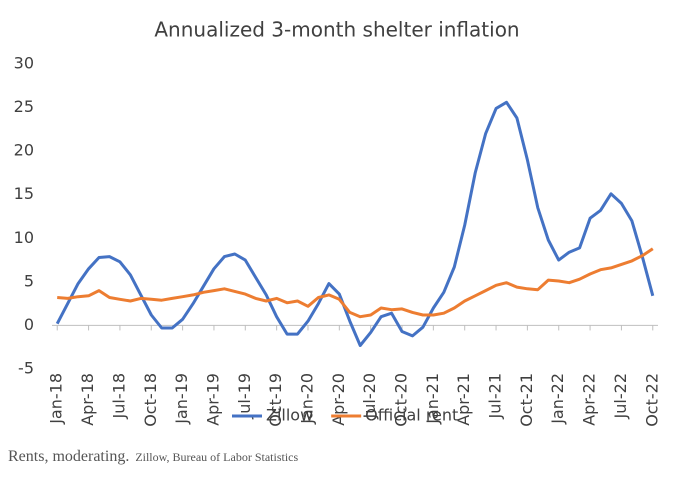  What do you see at coordinates (29, 280) in the screenshot?
I see `y-tick-label: 5` at bounding box center [29, 280].